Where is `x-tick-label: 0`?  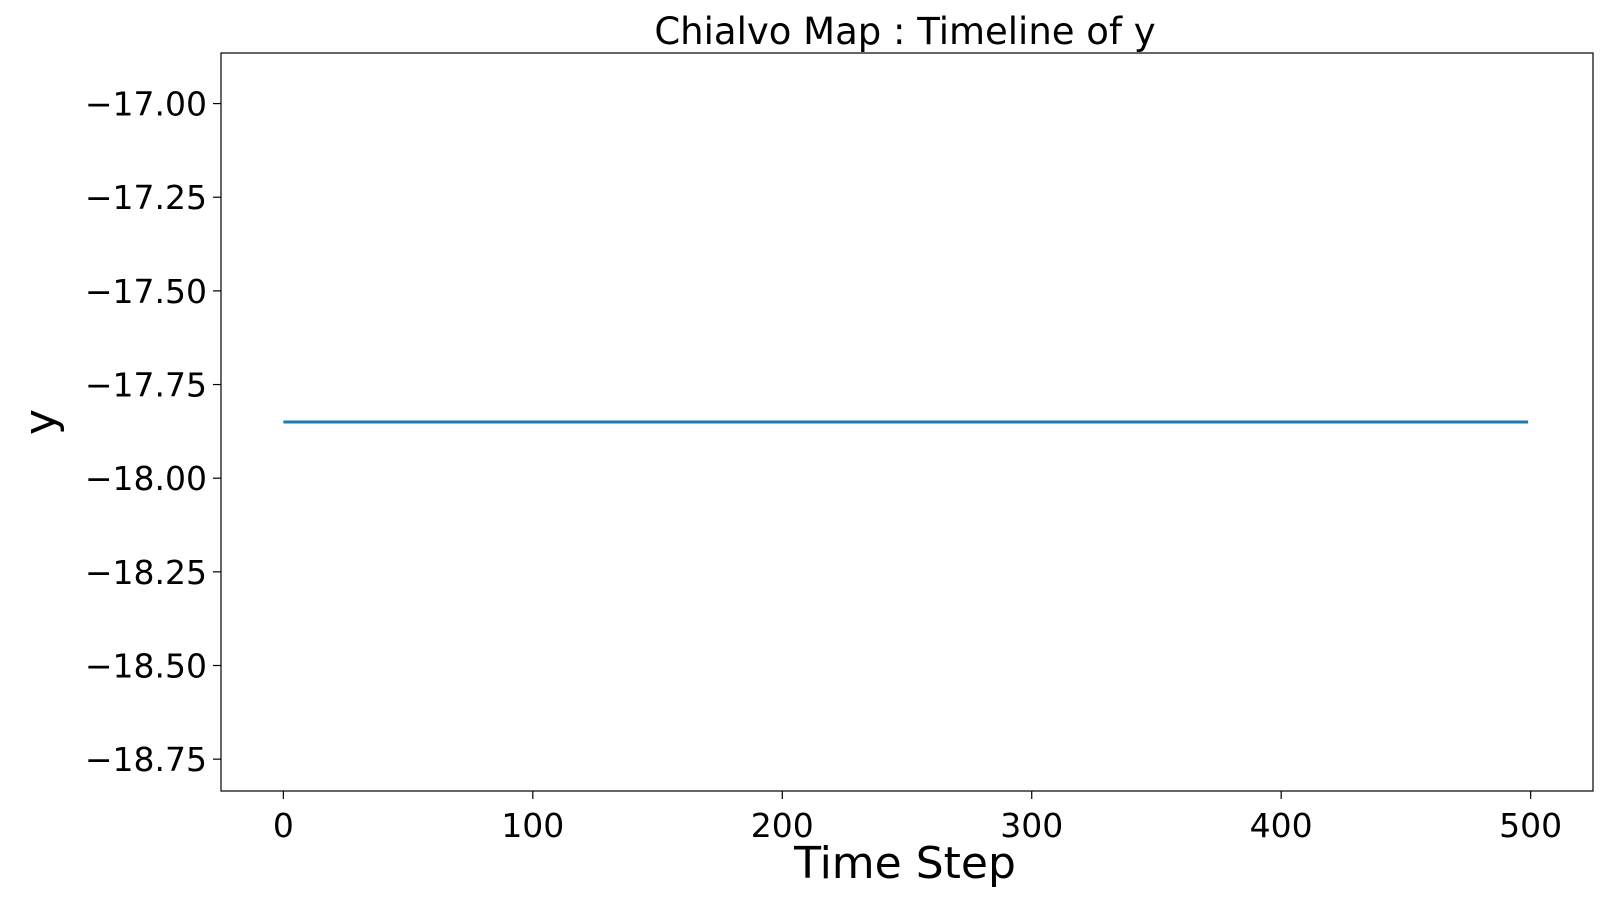
x-tick-label: 0 is located at coordinates (283, 825).